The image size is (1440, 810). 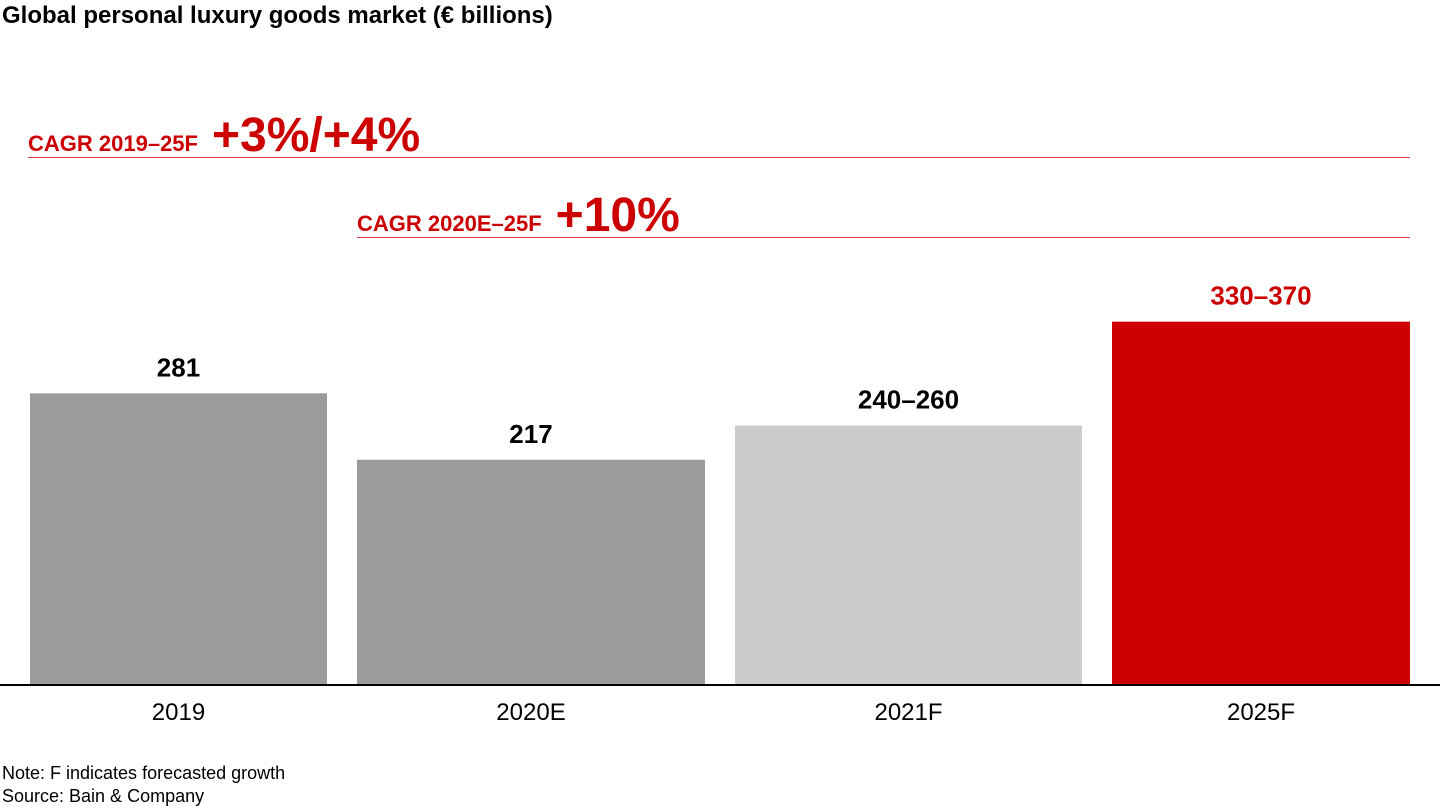 I want to click on cagr-2020e-25f-line, so click(x=883, y=237).